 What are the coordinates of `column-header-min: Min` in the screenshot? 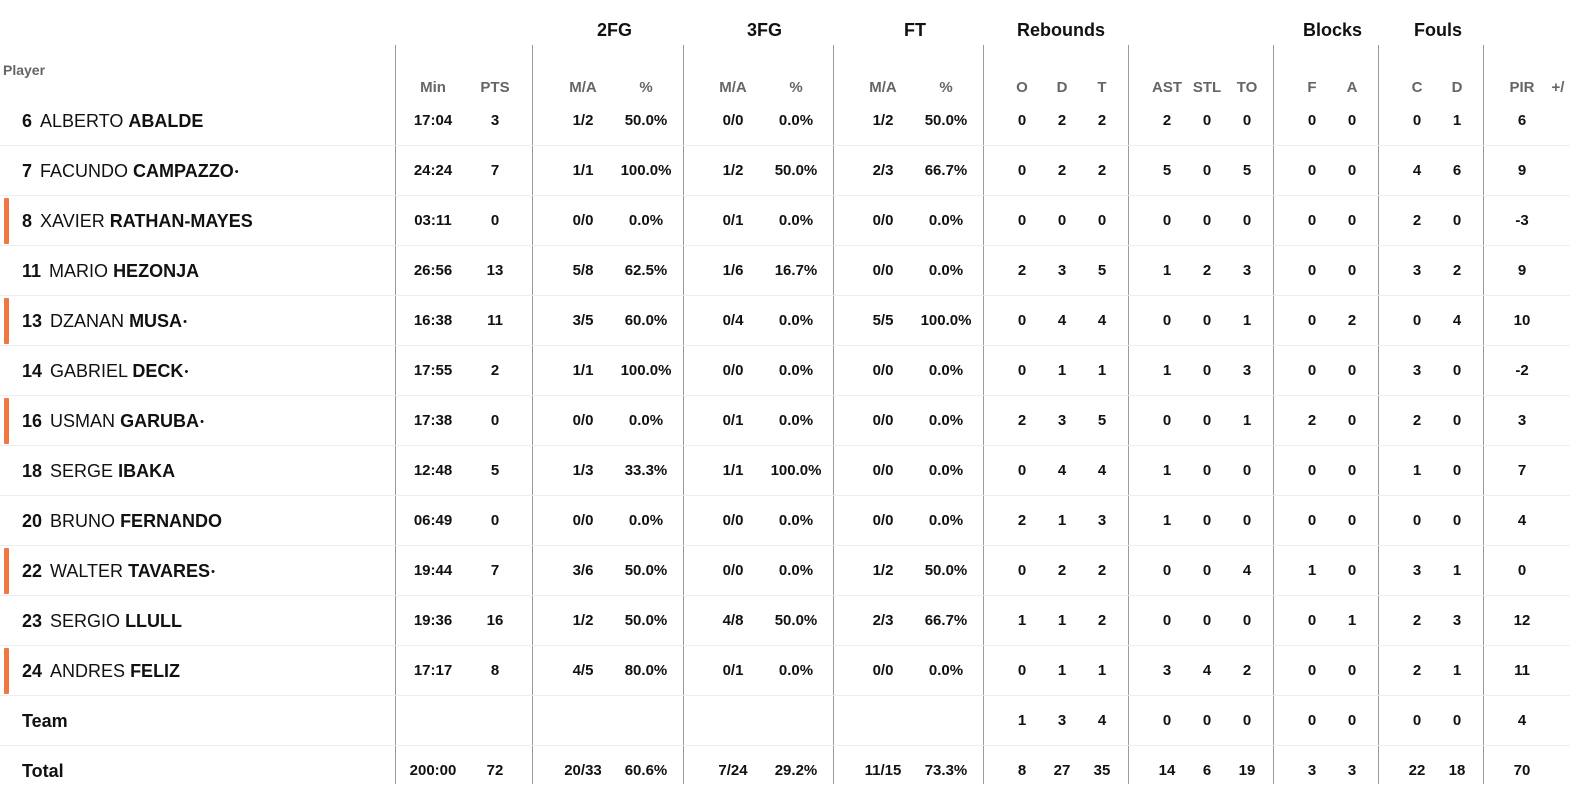 It's located at (433, 87).